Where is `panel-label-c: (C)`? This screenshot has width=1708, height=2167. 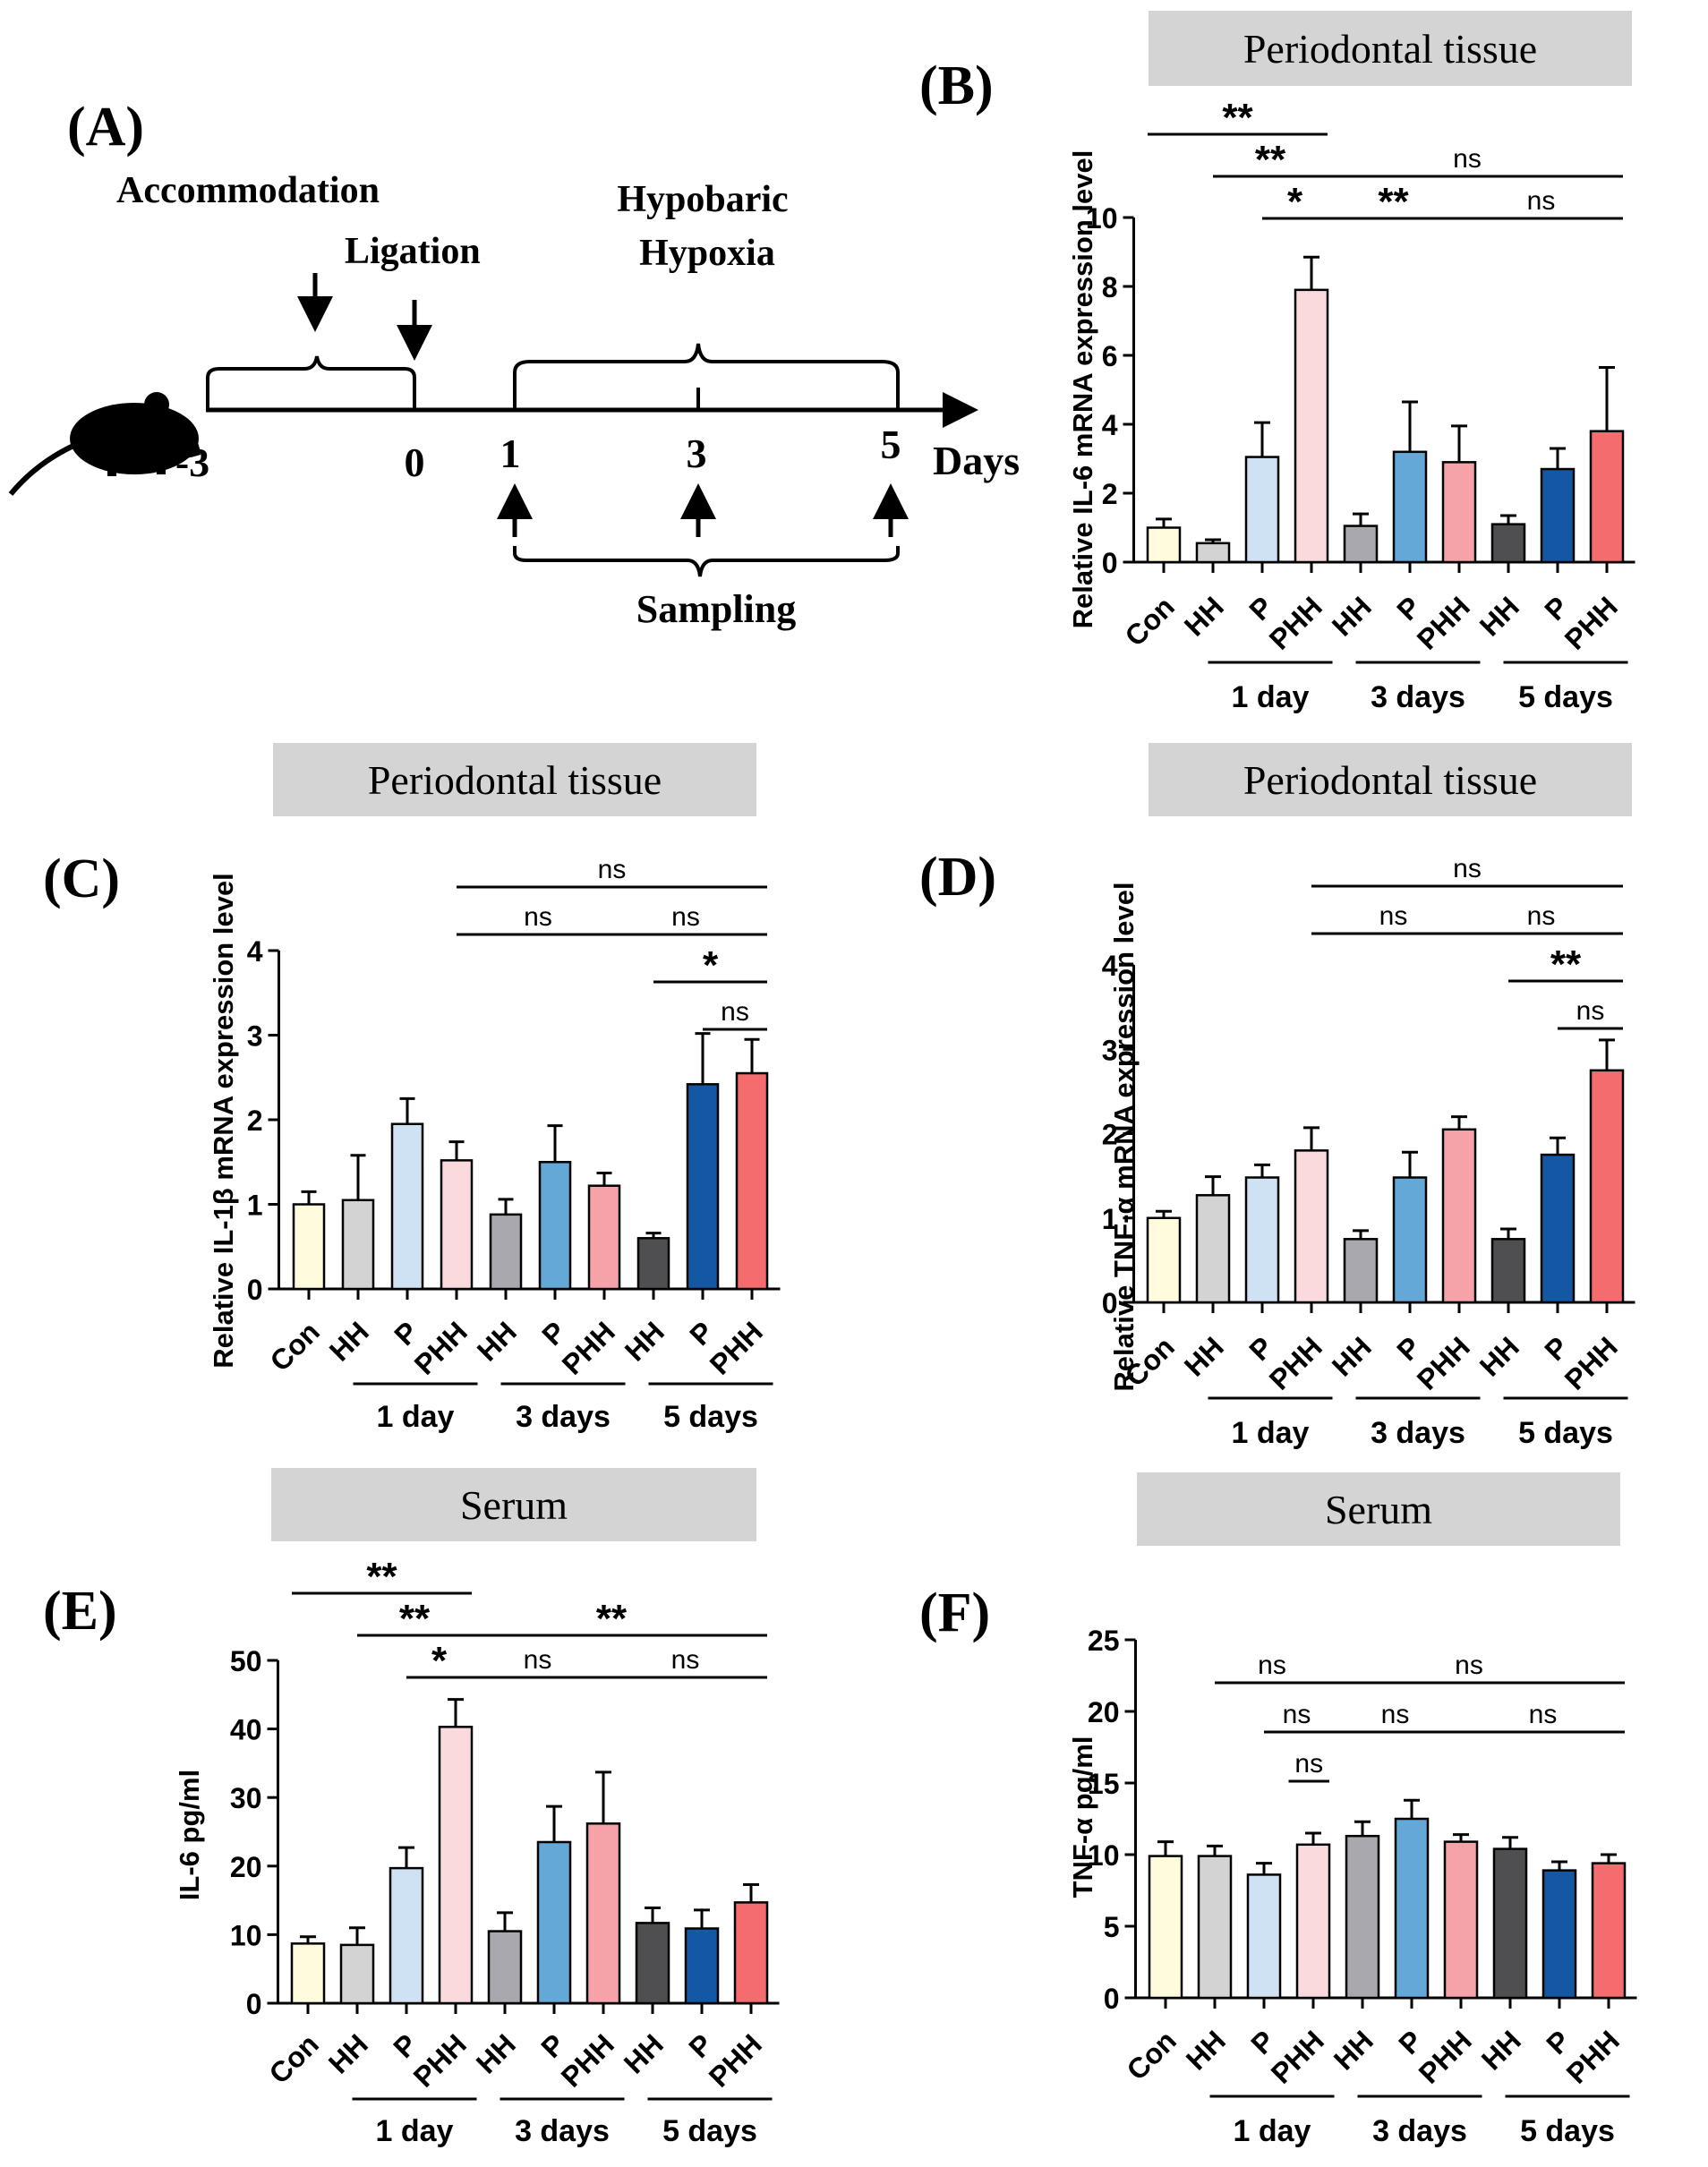
panel-label-c: (C) is located at coordinates (81, 879).